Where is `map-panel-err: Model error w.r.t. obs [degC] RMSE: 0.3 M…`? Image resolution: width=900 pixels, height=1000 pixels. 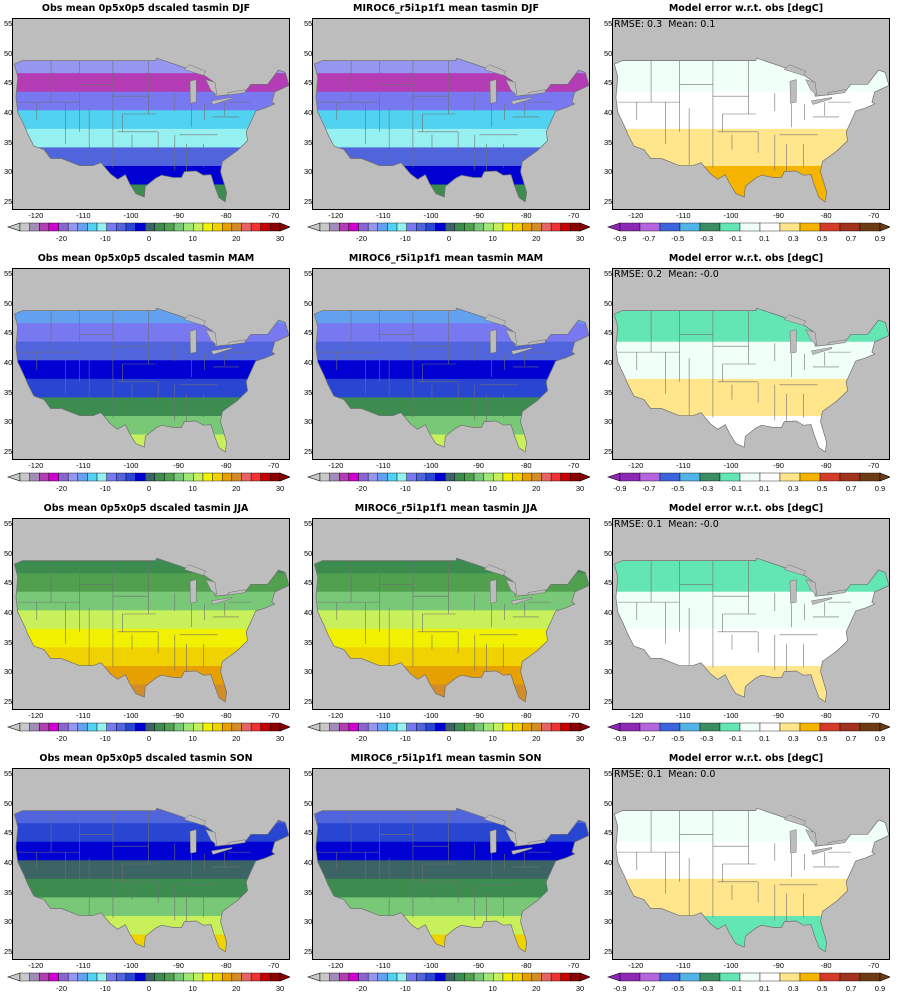 map-panel-err: Model error w.r.t. obs [degC] RMSE: 0.3 M… is located at coordinates (746, 126).